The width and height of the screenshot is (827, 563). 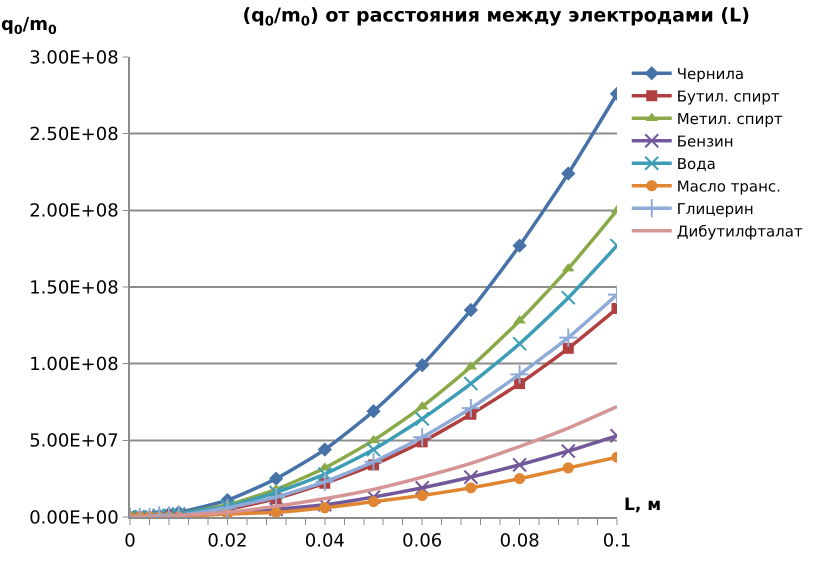 What do you see at coordinates (74, 57) in the screenshot?
I see `y-tick-label: 3.00E+08` at bounding box center [74, 57].